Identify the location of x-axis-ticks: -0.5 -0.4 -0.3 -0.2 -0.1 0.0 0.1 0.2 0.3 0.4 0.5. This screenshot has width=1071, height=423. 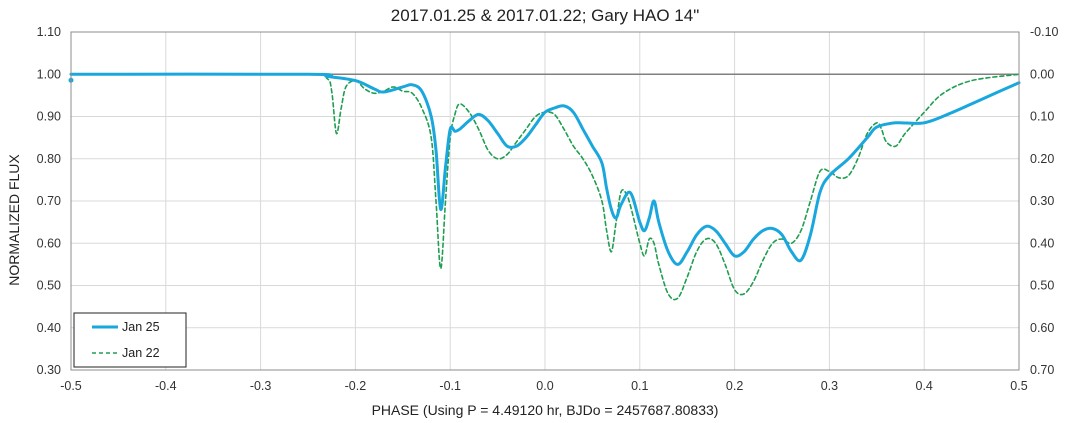
(544, 386).